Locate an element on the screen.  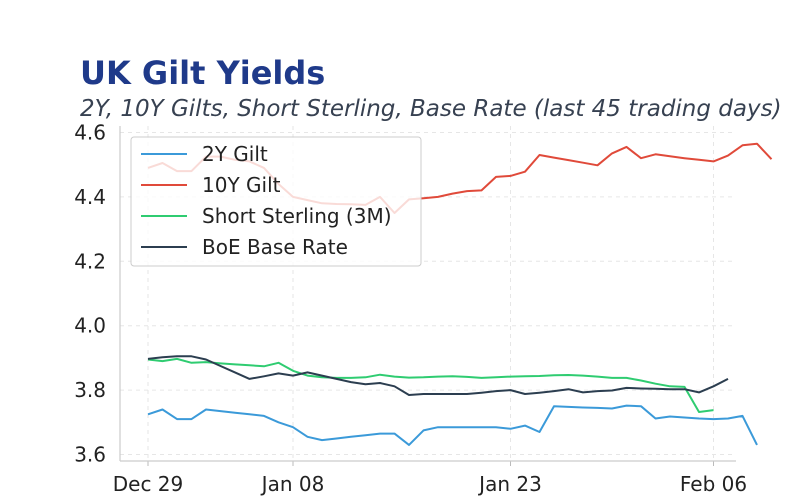
x-tick-label: Dec 29 is located at coordinates (148, 484).